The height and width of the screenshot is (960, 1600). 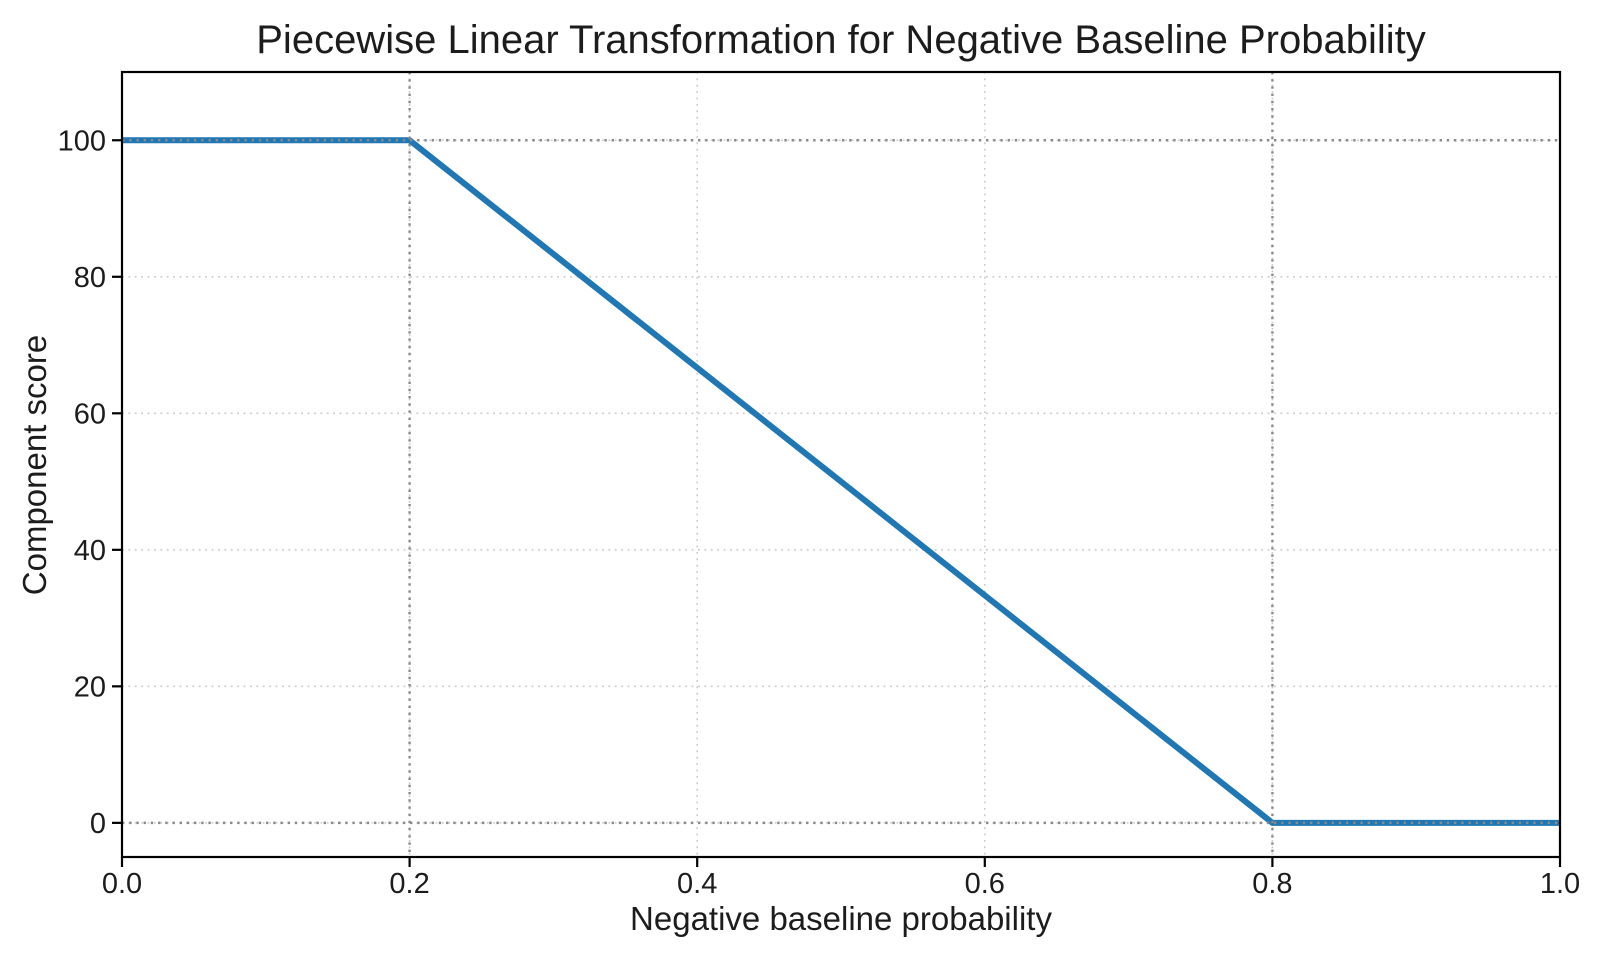 What do you see at coordinates (409, 884) in the screenshot?
I see `x-tick-label: 0.2` at bounding box center [409, 884].